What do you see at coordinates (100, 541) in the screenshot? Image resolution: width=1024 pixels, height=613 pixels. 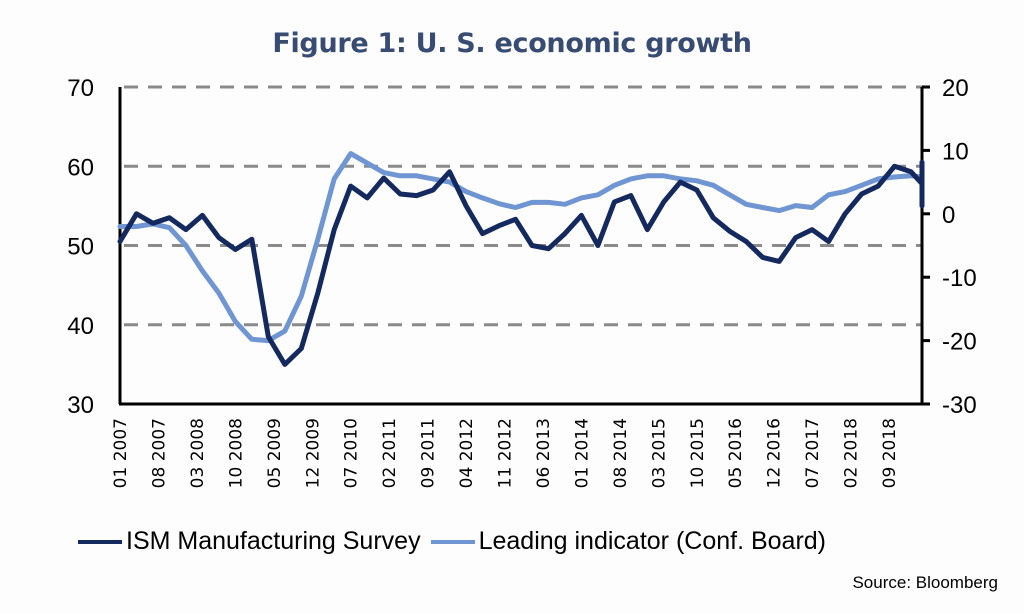 I see `legend-swatch-ism` at bounding box center [100, 541].